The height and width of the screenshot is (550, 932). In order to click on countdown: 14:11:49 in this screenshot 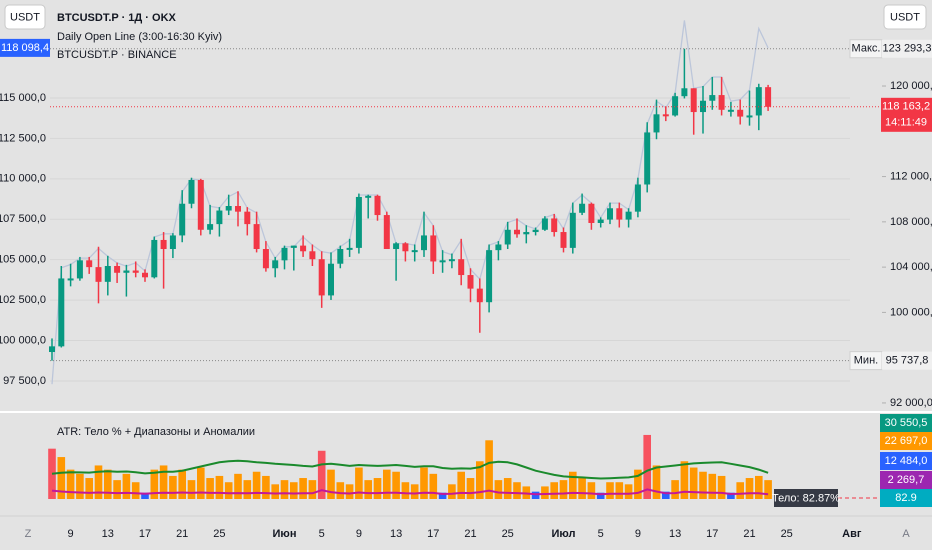, I will do `click(906, 123)`.